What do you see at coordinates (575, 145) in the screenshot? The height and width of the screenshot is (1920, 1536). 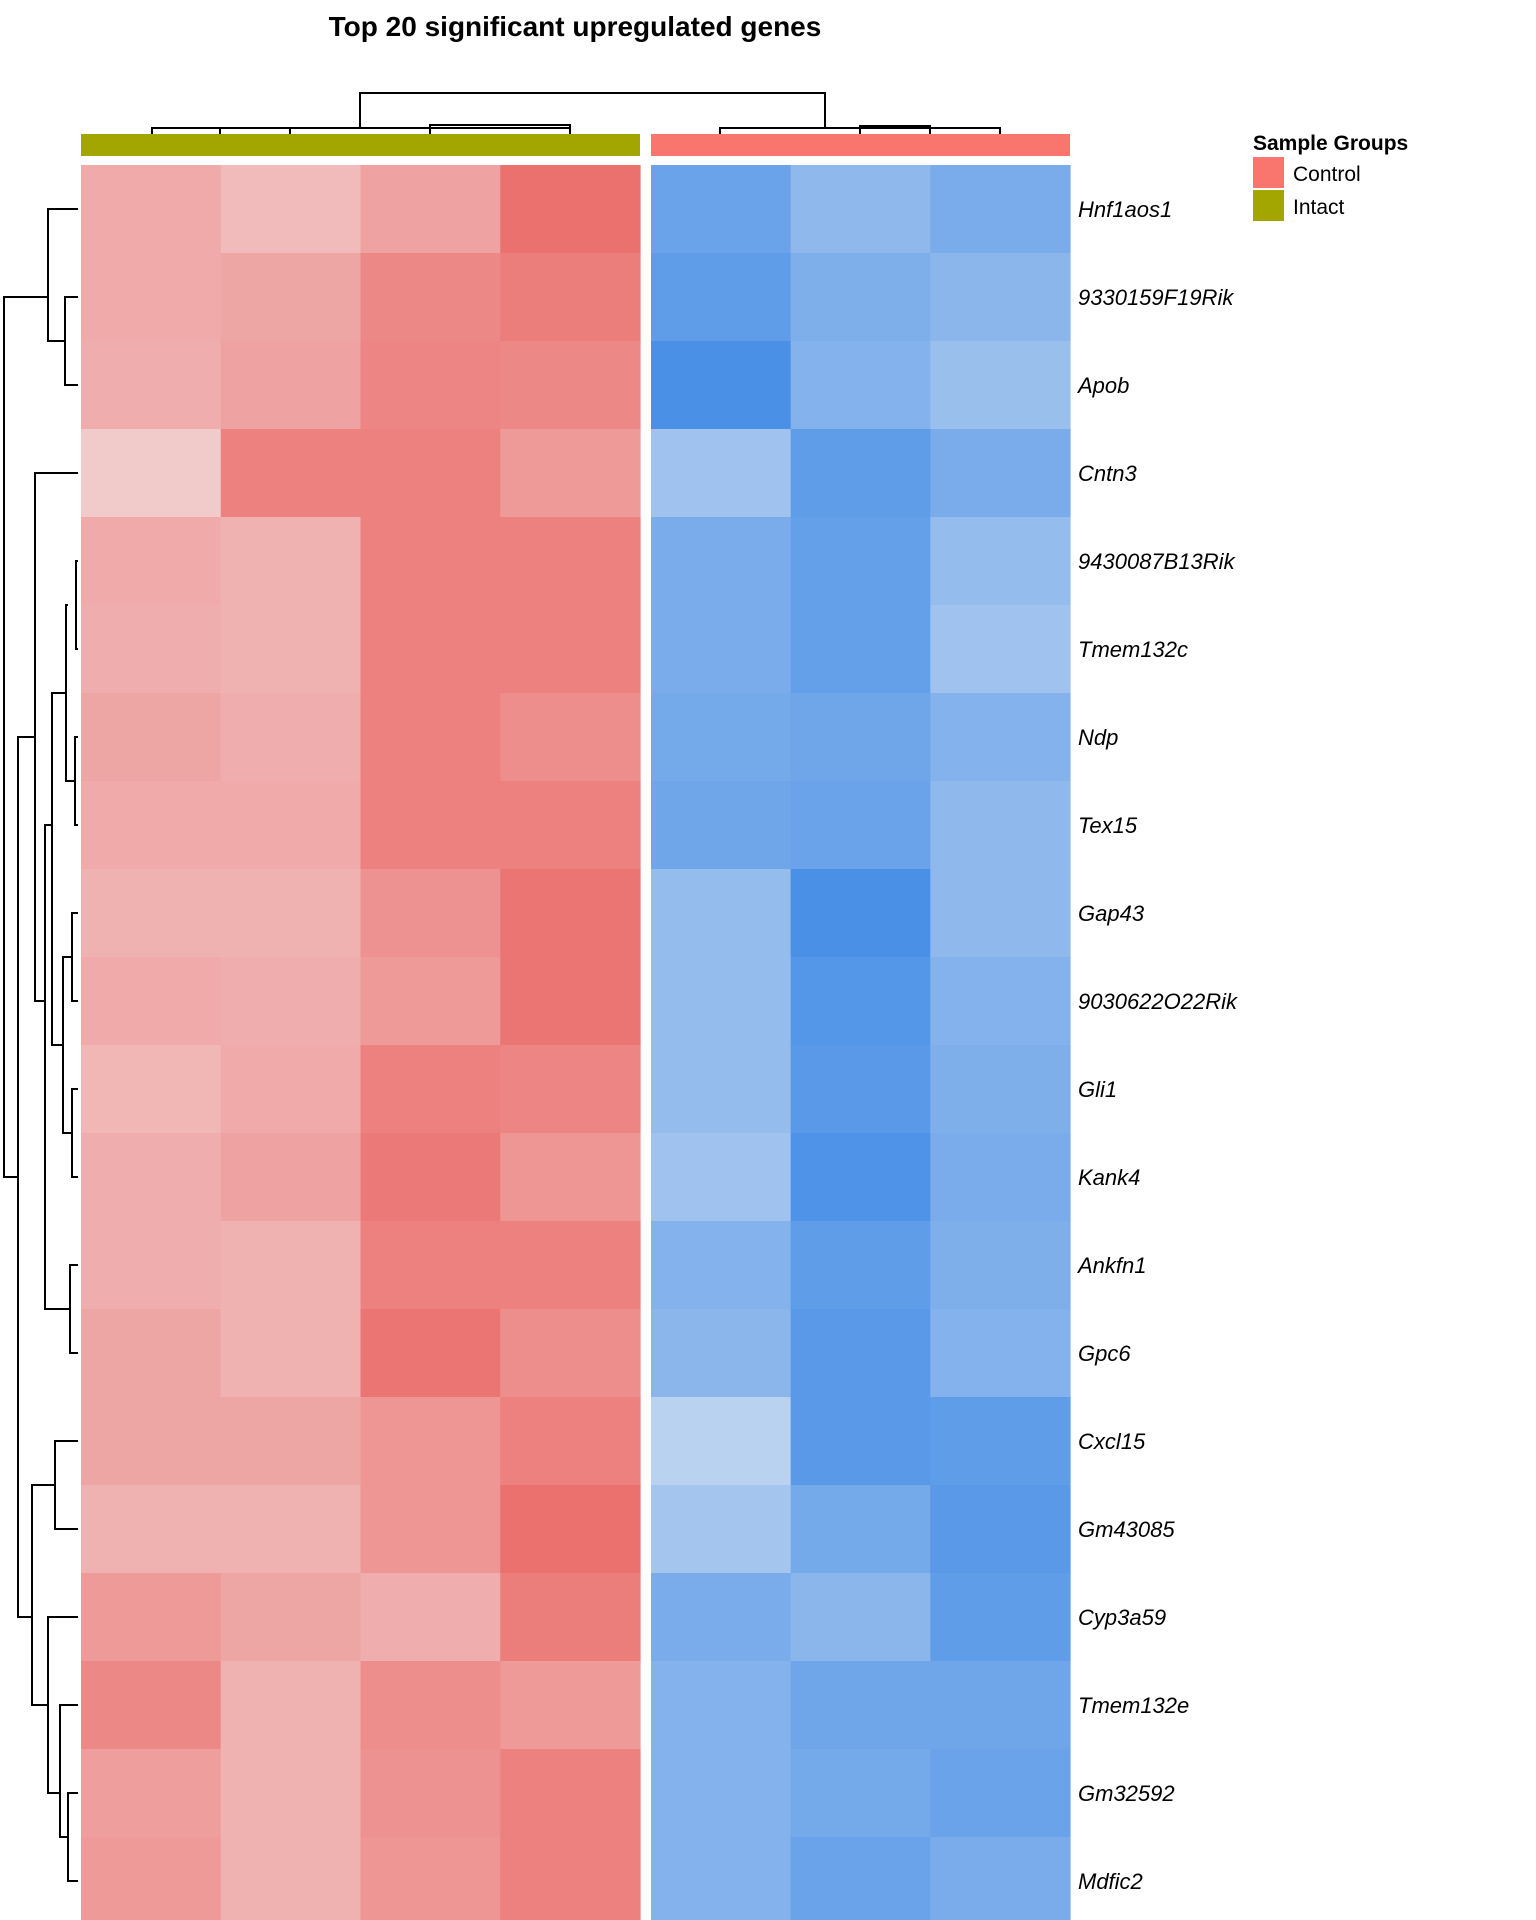 I see `column-group-annotation` at bounding box center [575, 145].